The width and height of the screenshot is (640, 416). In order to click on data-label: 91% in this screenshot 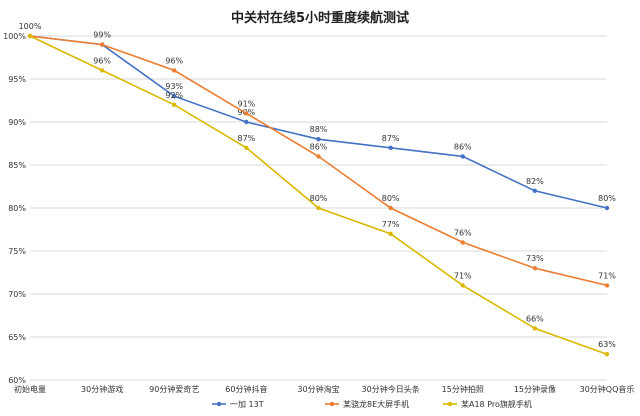, I will do `click(246, 103)`.